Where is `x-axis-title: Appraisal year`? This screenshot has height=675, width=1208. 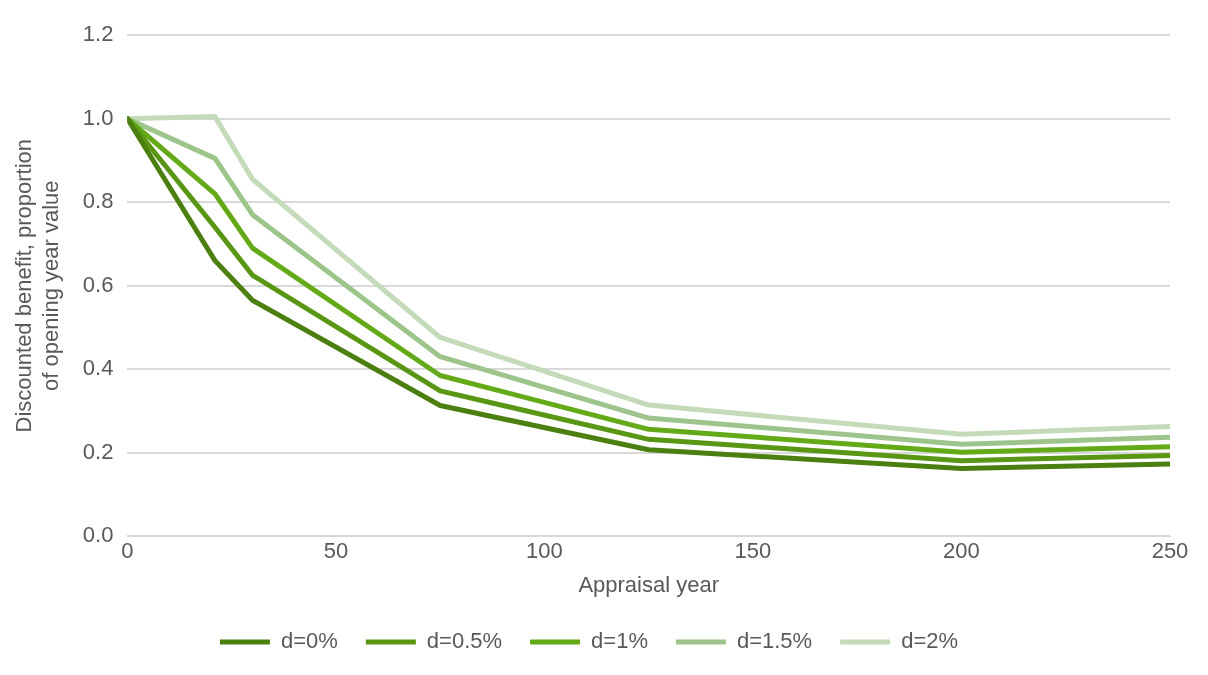
x-axis-title: Appraisal year is located at coordinates (649, 584).